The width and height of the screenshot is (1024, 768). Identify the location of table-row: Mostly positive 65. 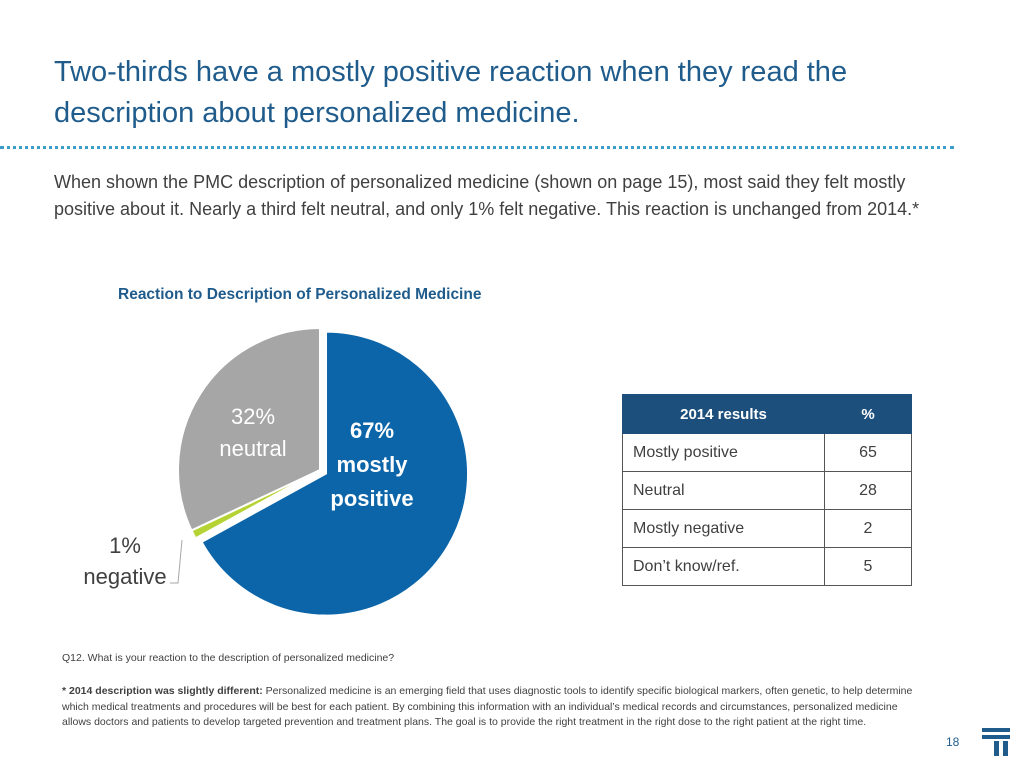
(767, 452).